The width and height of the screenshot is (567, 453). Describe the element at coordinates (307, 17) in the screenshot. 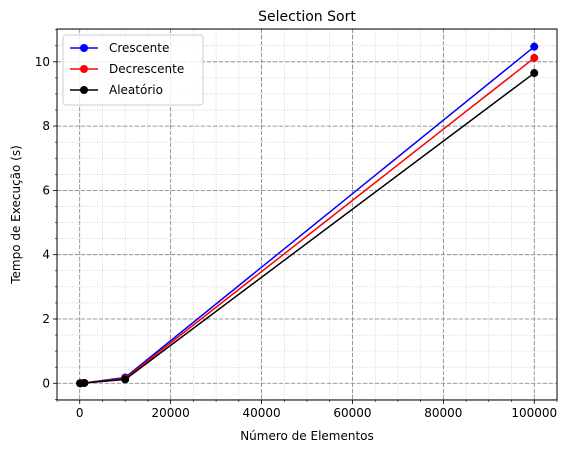

I see `chart-title: Selection Sort` at that location.